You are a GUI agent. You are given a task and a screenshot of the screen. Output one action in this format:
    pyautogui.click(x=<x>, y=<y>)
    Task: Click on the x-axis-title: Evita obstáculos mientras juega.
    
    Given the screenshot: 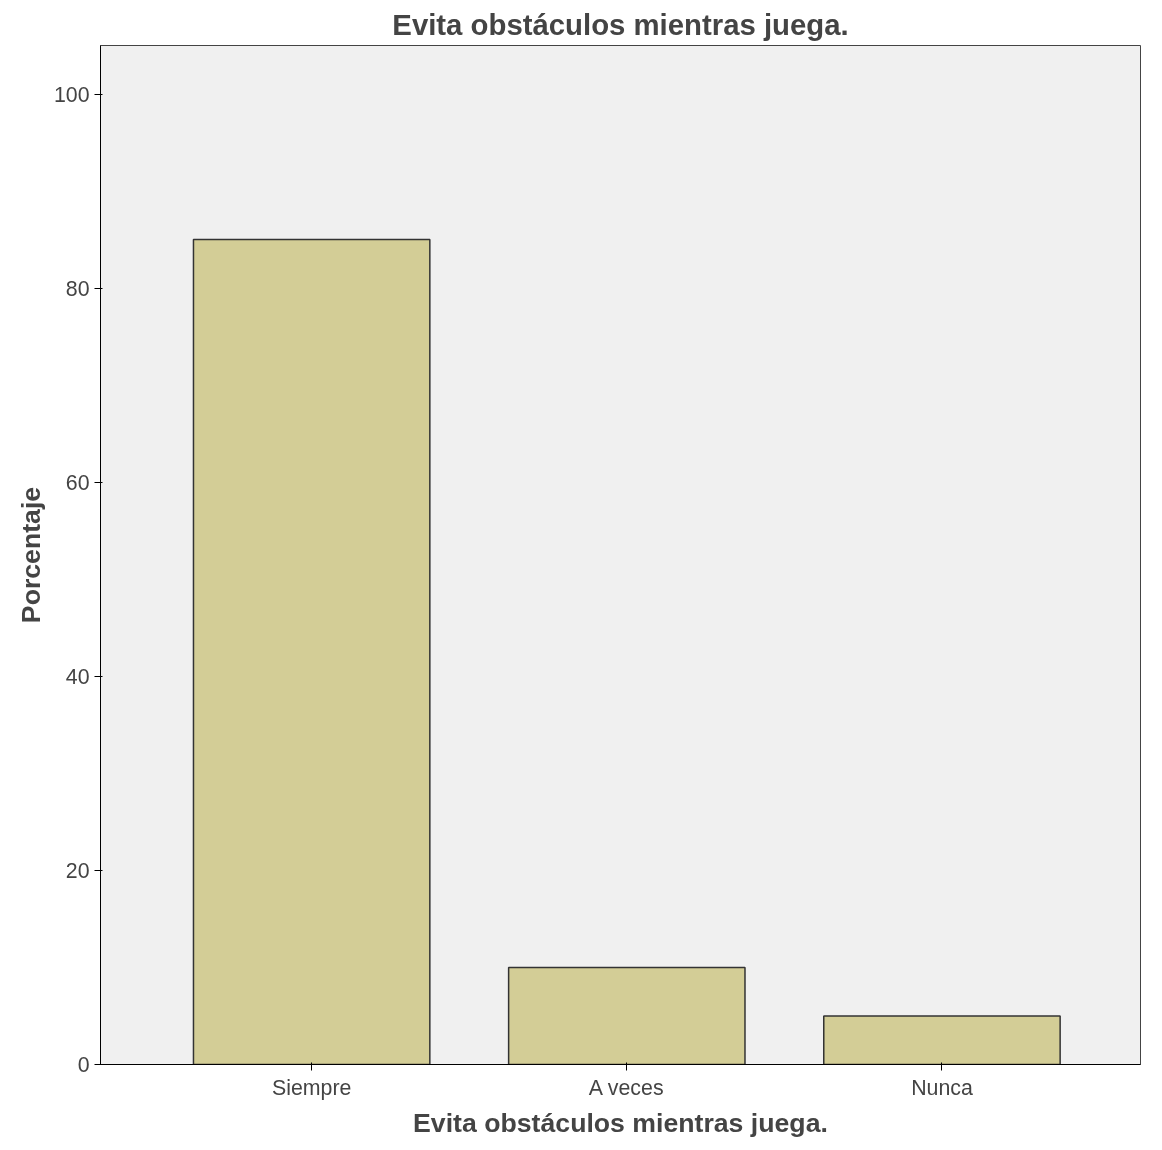 What is the action you would take?
    pyautogui.click(x=620, y=1122)
    